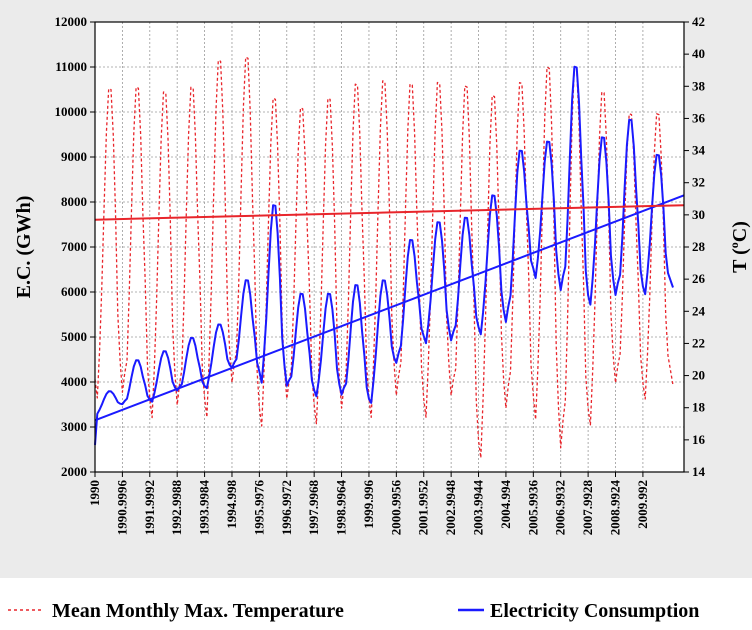 This screenshot has width=752, height=630. What do you see at coordinates (423, 507) in the screenshot?
I see `x-tick-label: 2001.9952` at bounding box center [423, 507].